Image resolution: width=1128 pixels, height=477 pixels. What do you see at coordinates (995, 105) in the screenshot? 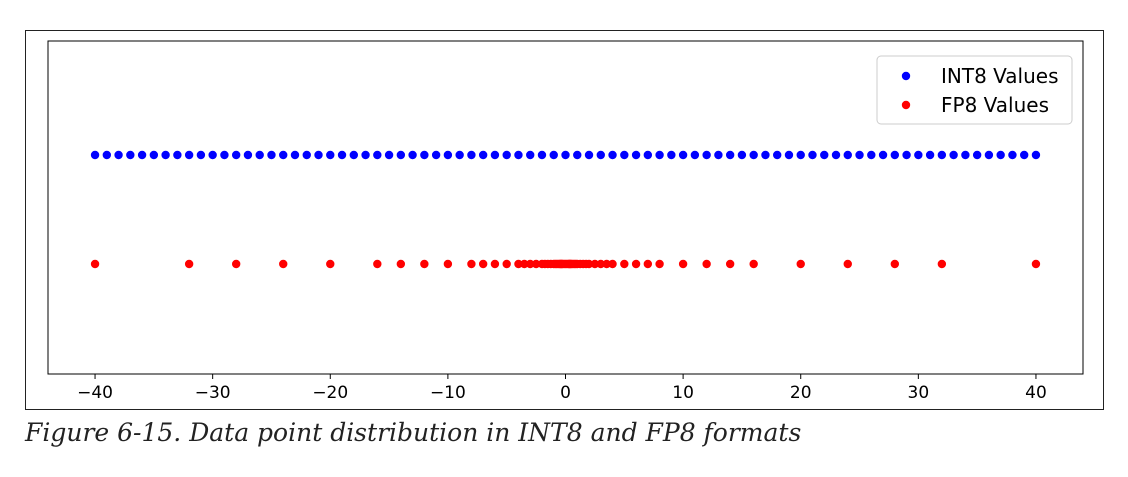
I see `legend-label-fp8: FP8 Values` at bounding box center [995, 105].